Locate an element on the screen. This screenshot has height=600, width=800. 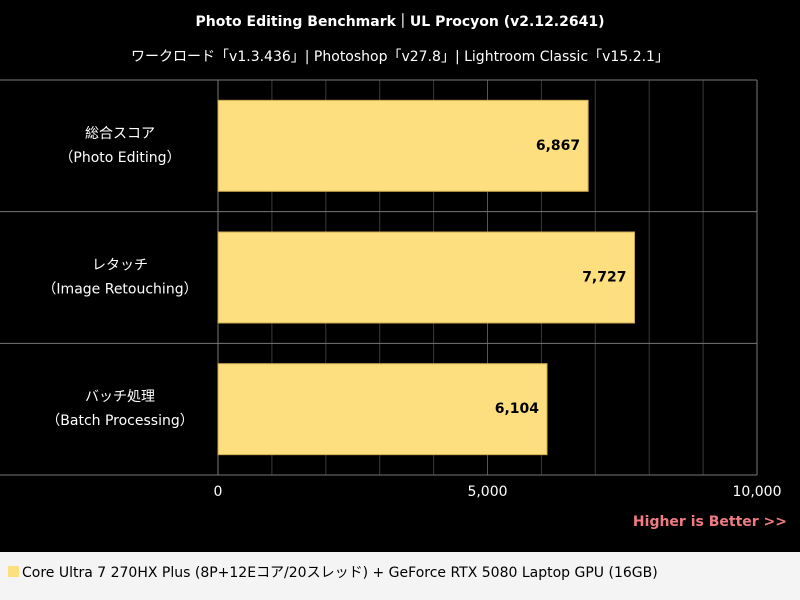
x-tick-label: 5,000 is located at coordinates (487, 492).